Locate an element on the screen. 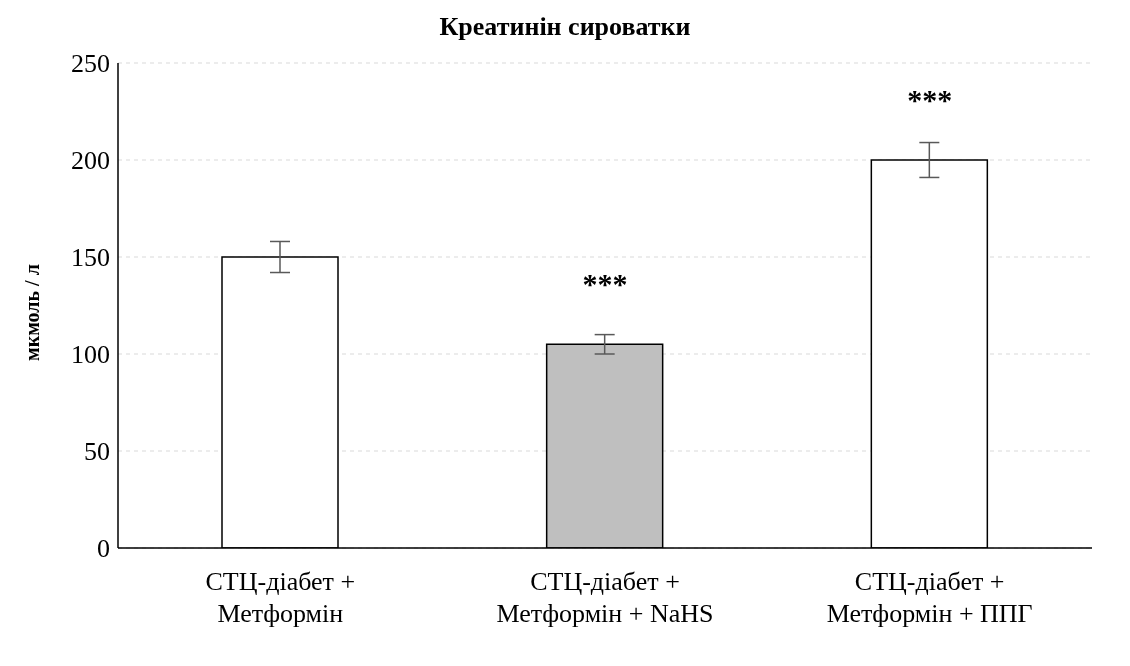  y-tick-label: 150 is located at coordinates (90, 258).